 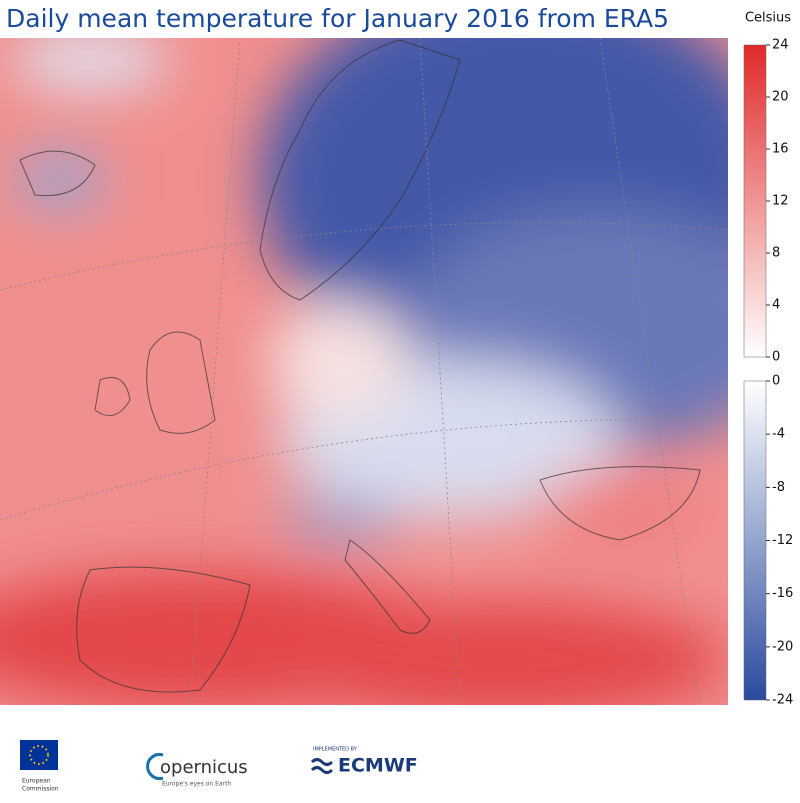 What do you see at coordinates (204, 767) in the screenshot?
I see `copernicus-name: opernicus` at bounding box center [204, 767].